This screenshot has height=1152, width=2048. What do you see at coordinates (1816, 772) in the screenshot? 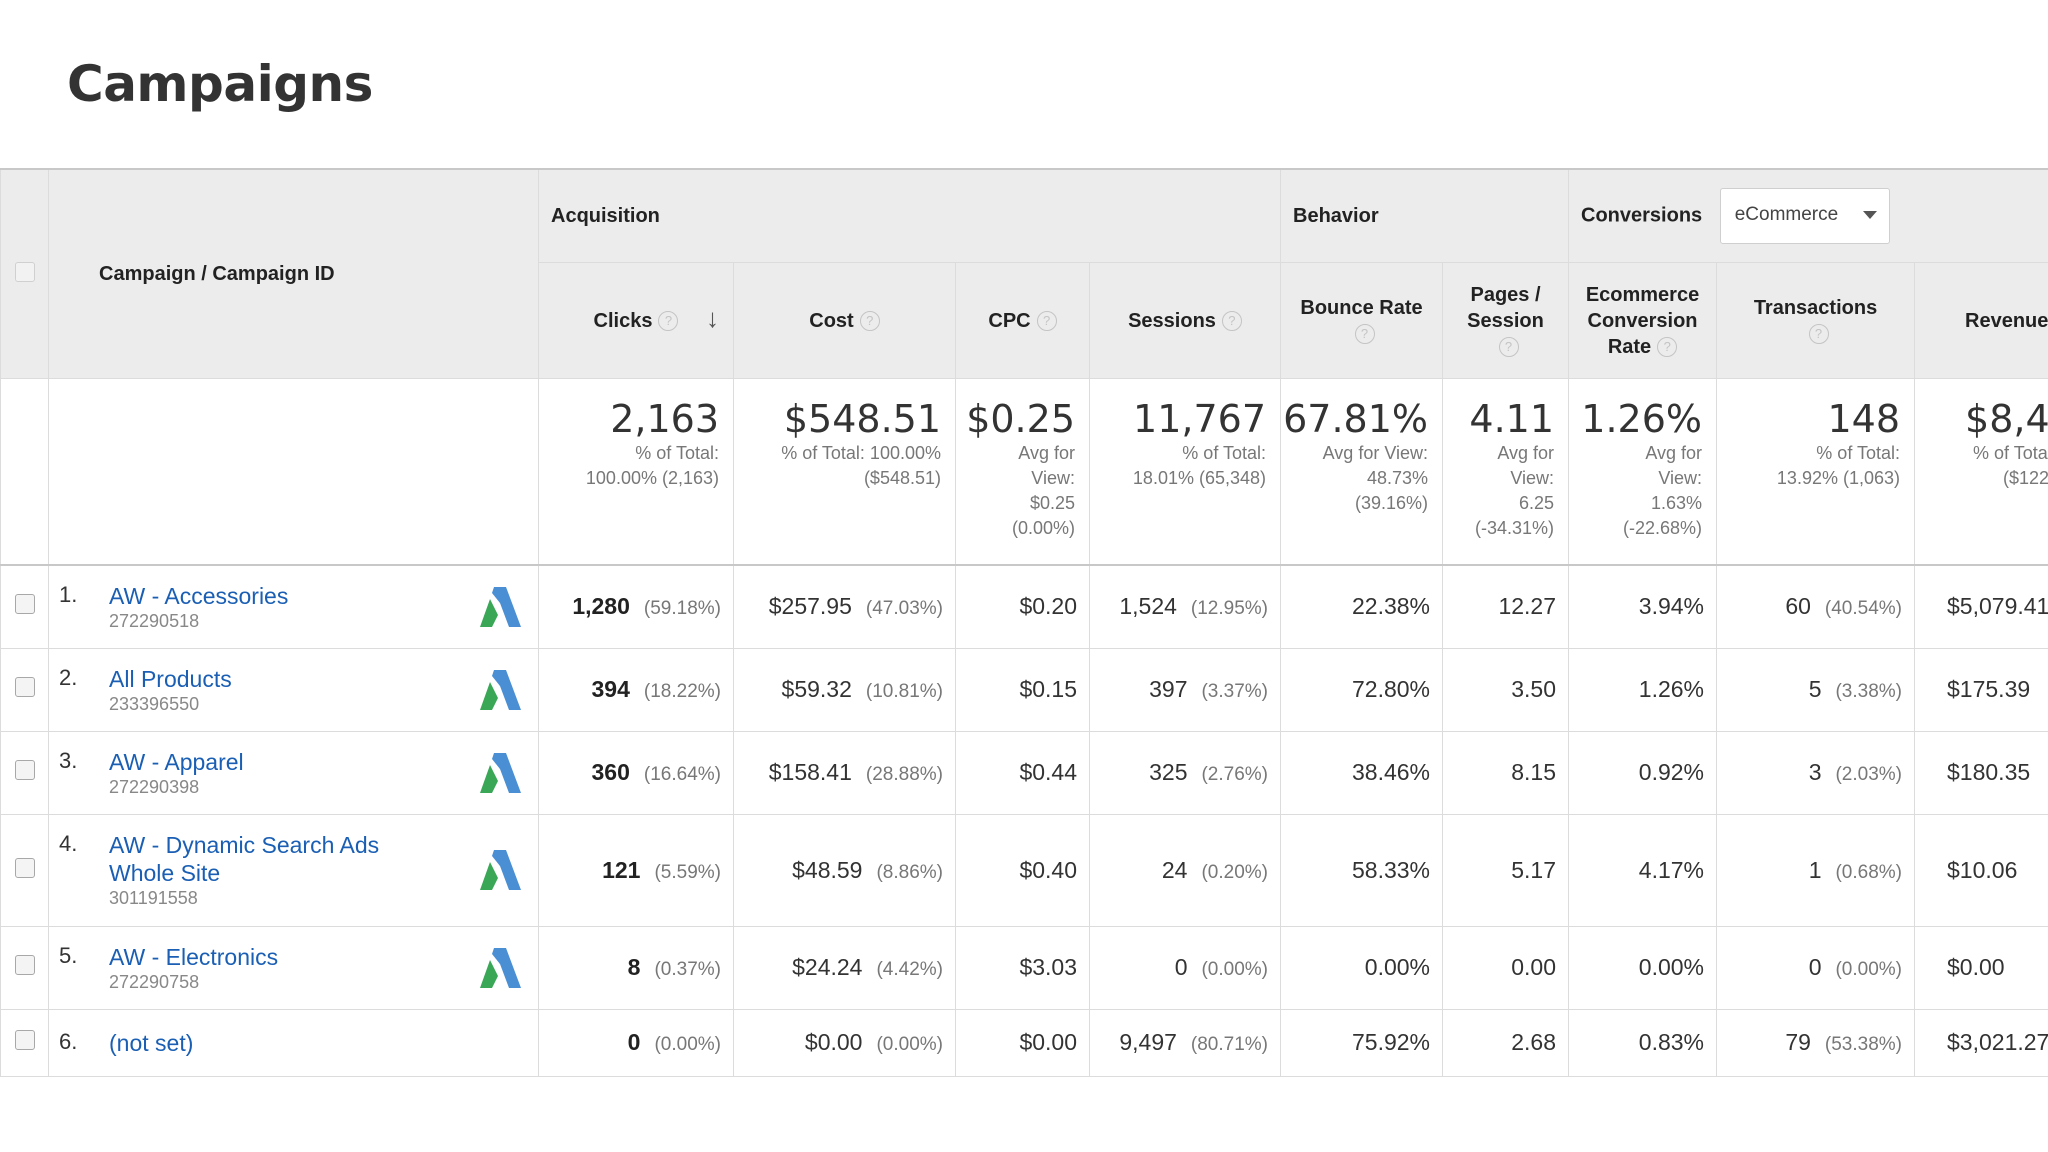
I see `transactions-cell: 3 (2.03%)` at bounding box center [1816, 772].